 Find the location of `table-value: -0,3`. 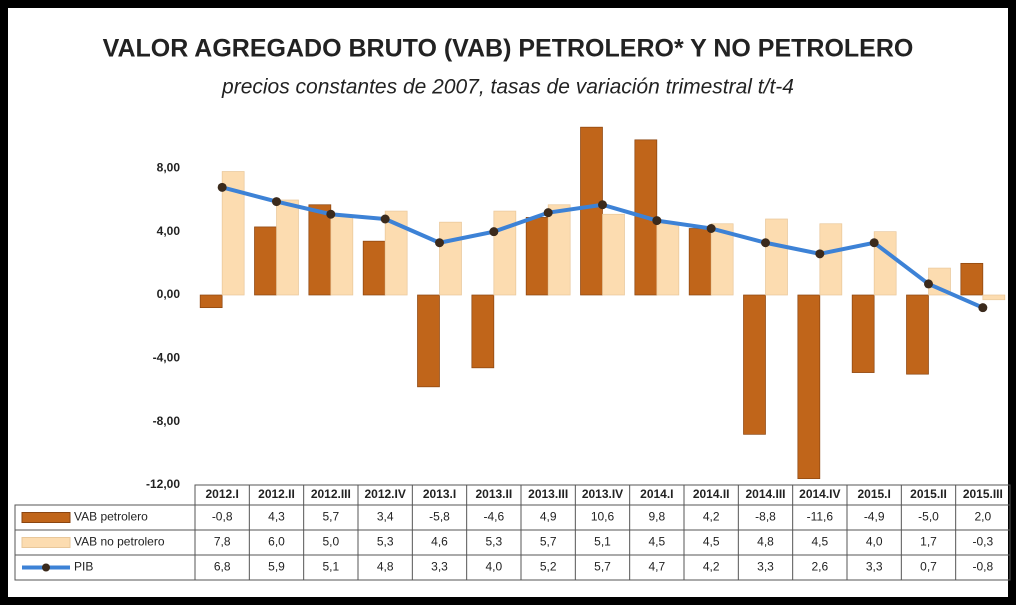

table-value: -0,3 is located at coordinates (982, 542).